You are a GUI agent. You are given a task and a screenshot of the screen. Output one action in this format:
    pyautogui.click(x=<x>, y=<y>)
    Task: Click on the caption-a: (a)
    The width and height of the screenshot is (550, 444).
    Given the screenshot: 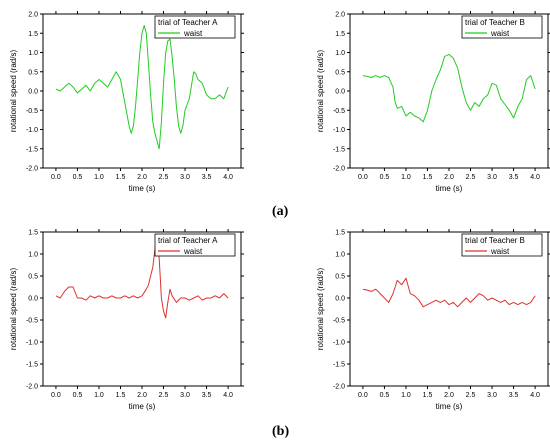 What is the action you would take?
    pyautogui.click(x=280, y=211)
    